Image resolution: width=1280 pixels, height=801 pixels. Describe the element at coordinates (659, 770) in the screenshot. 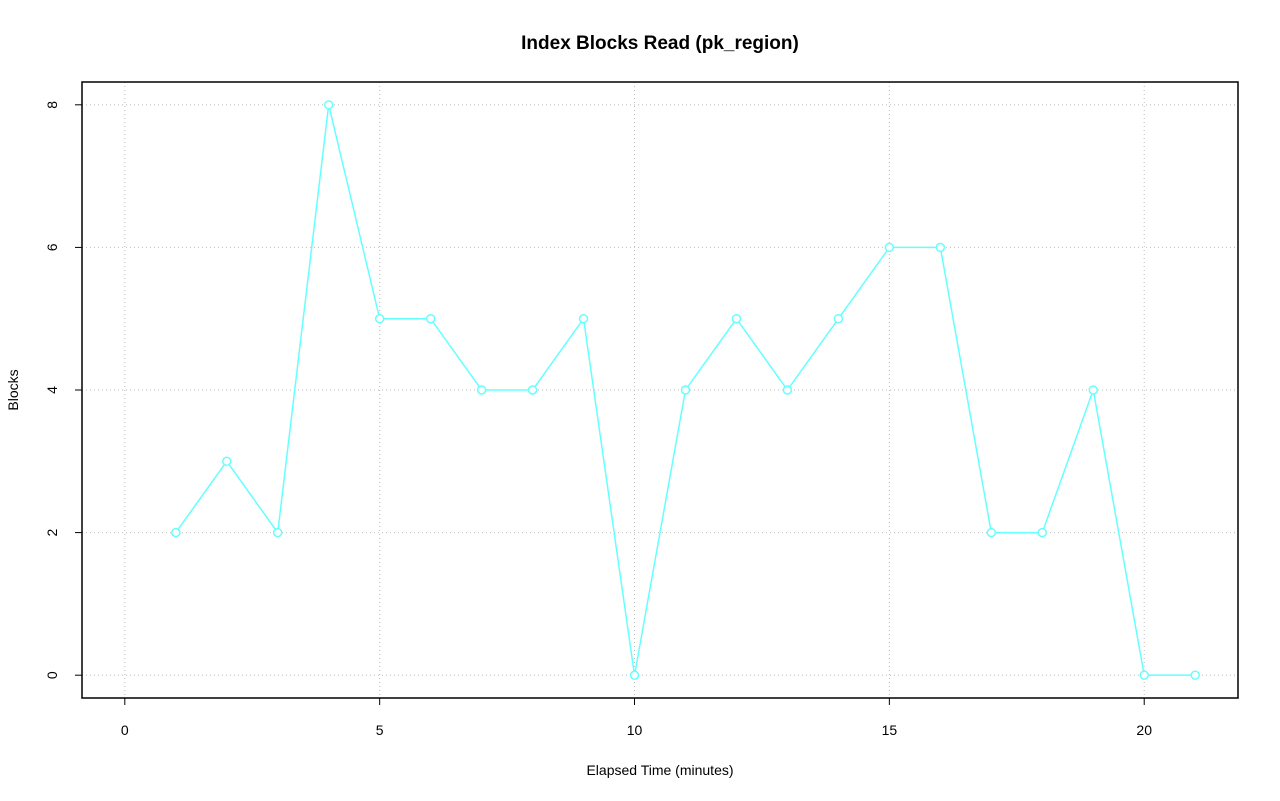

I see `x-axis-title: Elapsed Time (minutes)` at that location.